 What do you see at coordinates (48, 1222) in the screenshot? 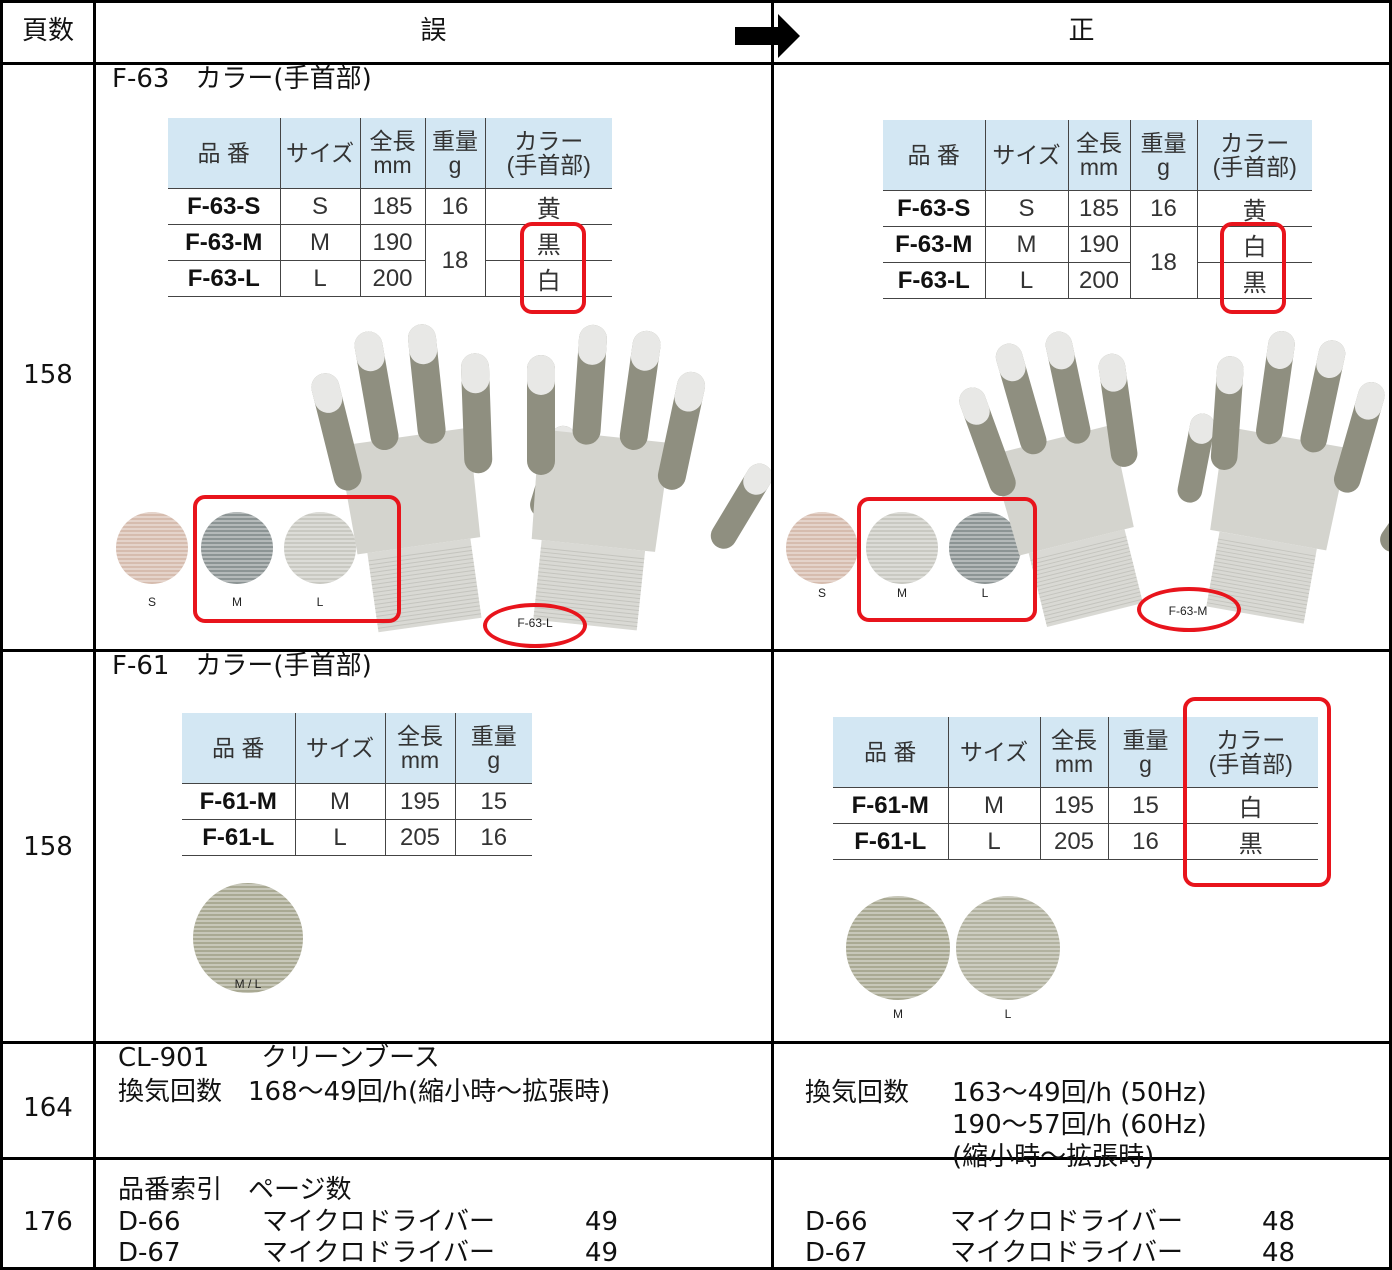
I see `page-number: 176` at bounding box center [48, 1222].